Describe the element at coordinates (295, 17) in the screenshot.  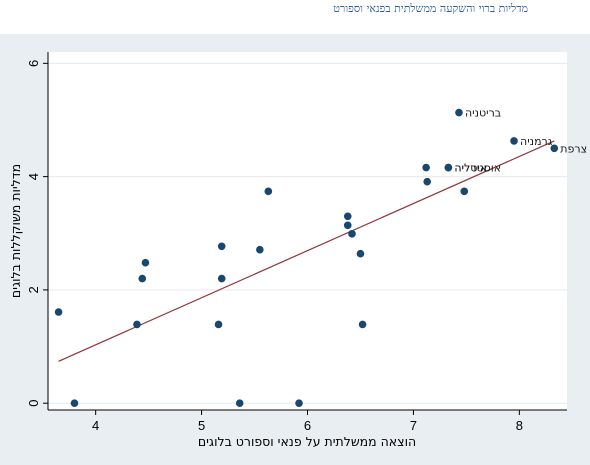
I see `header-band: מדליות ברוי והשקעה ממשלתית בפנאי וספורט` at that location.